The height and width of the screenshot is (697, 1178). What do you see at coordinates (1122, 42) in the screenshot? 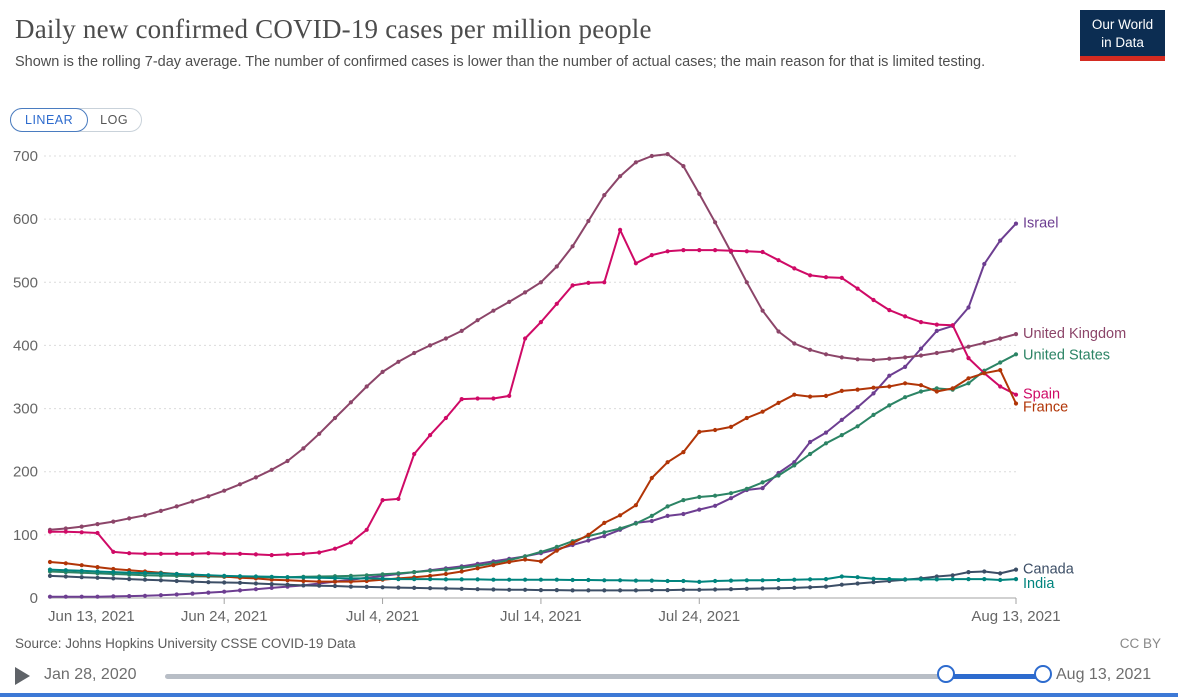
I see `owid-logo-line2: in Data` at bounding box center [1122, 42].